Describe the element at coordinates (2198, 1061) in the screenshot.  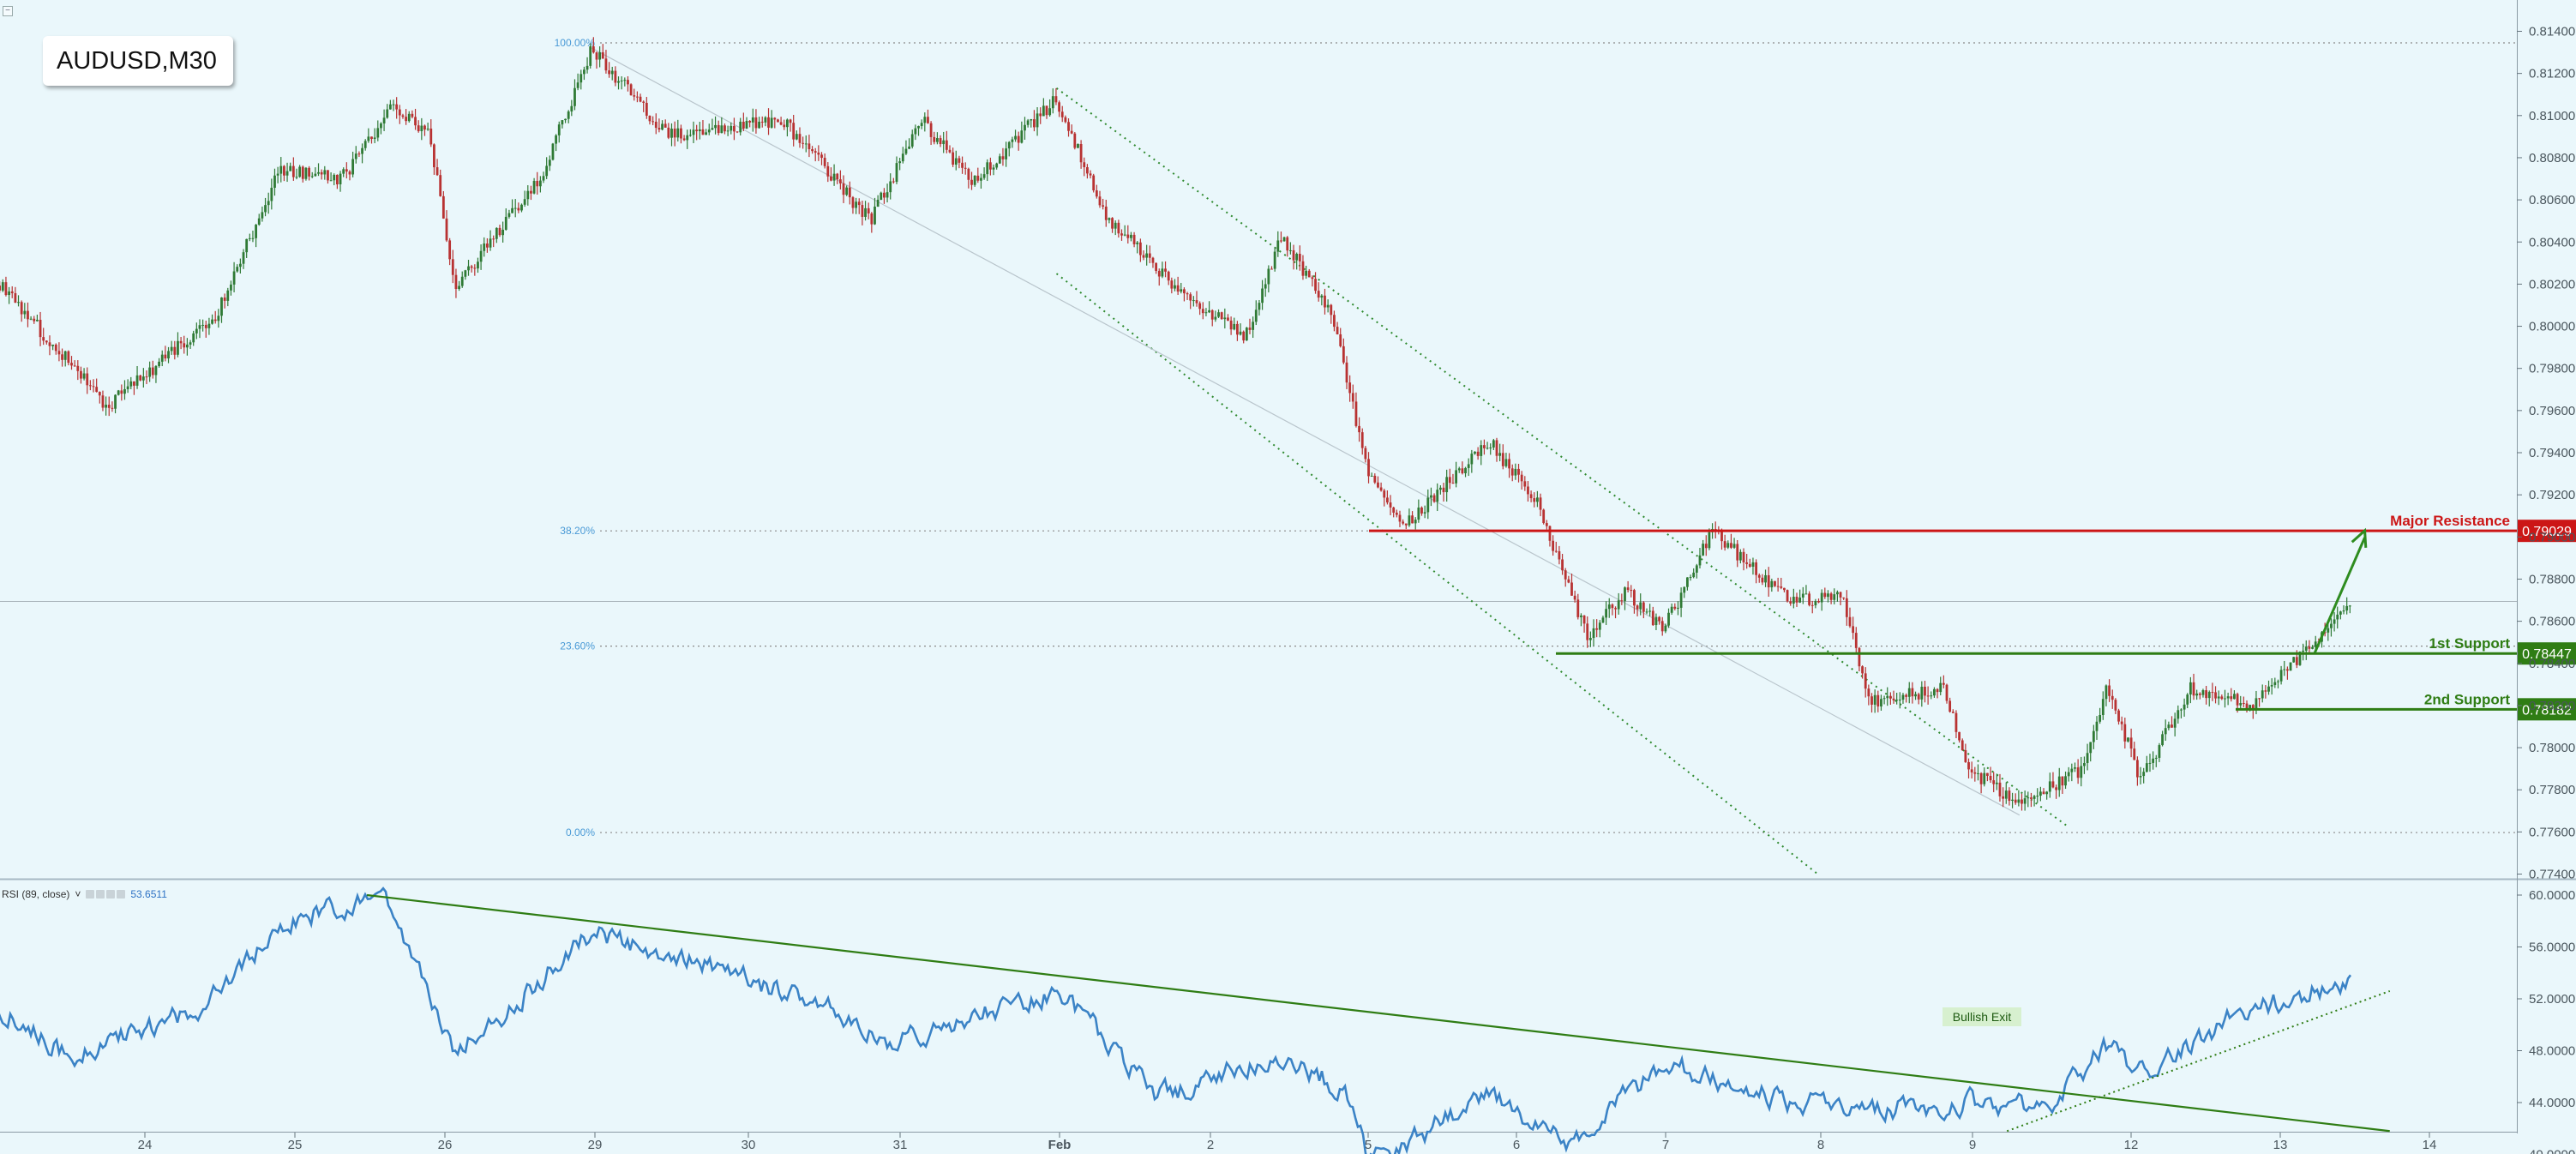
I see `rsi-dotted-trendline` at that location.